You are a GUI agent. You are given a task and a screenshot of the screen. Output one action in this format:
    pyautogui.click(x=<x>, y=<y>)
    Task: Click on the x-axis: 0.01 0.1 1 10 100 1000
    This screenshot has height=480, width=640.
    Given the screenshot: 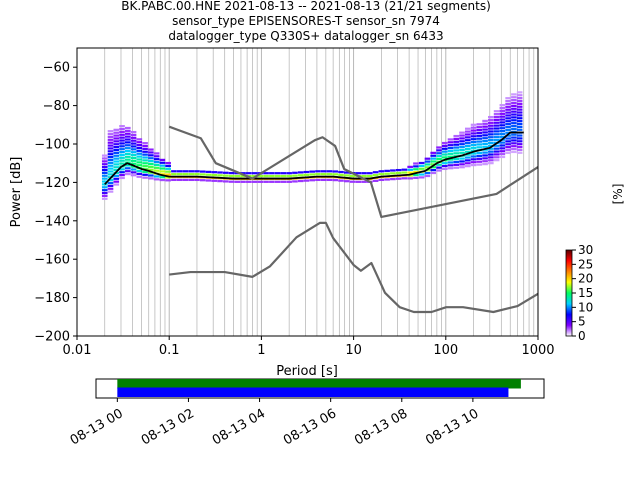 What is the action you would take?
    pyautogui.click(x=309, y=347)
    